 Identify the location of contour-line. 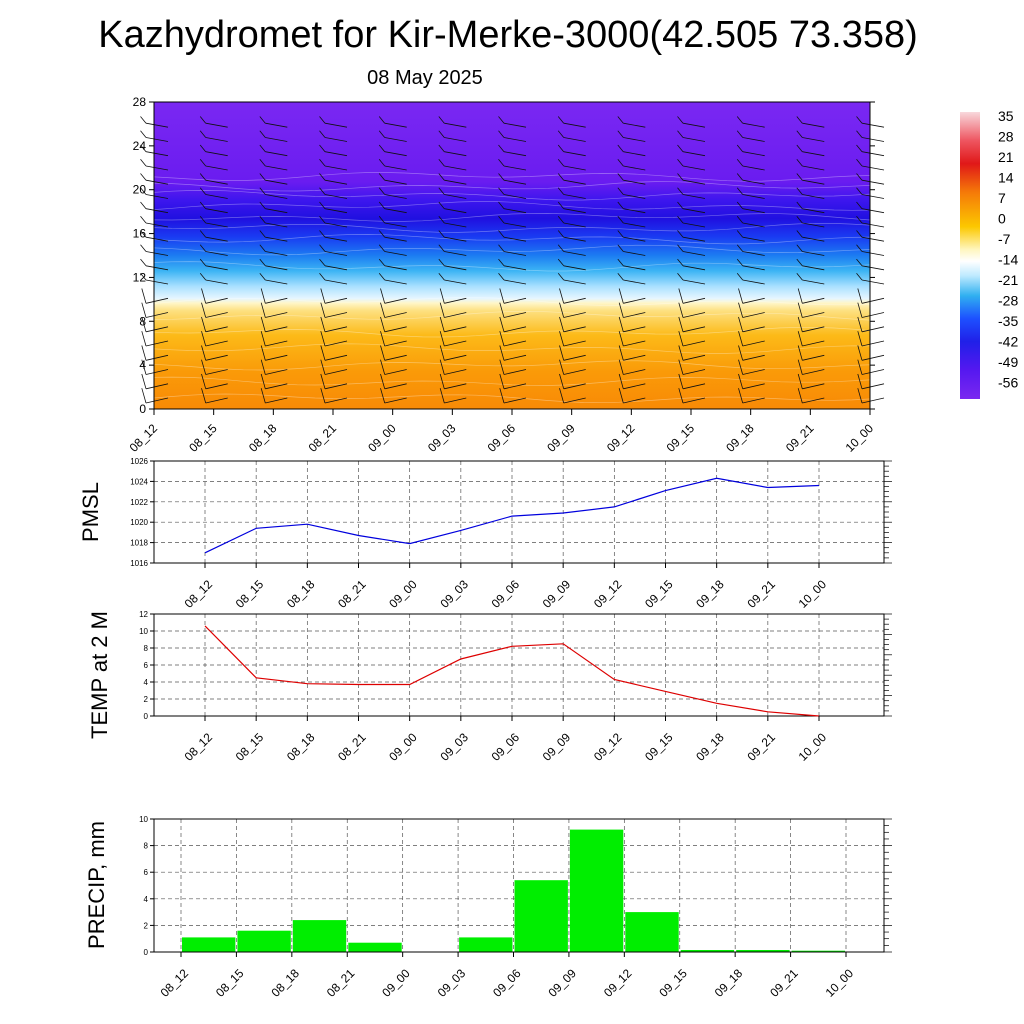
(512, 239).